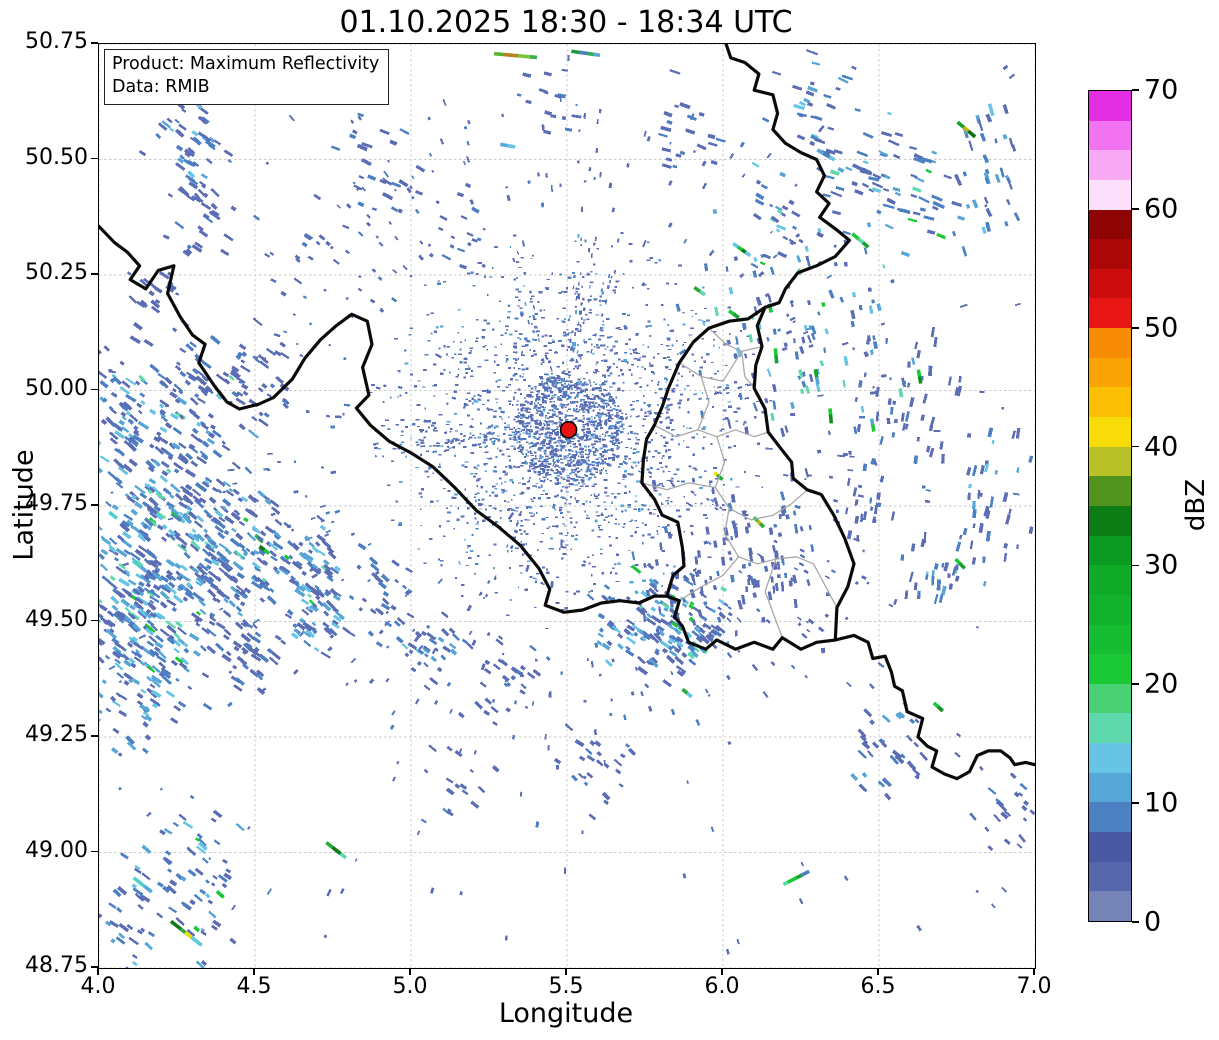 This screenshot has width=1219, height=1040. Describe the element at coordinates (1161, 684) in the screenshot. I see `colorbar-tick-label: 20` at that location.